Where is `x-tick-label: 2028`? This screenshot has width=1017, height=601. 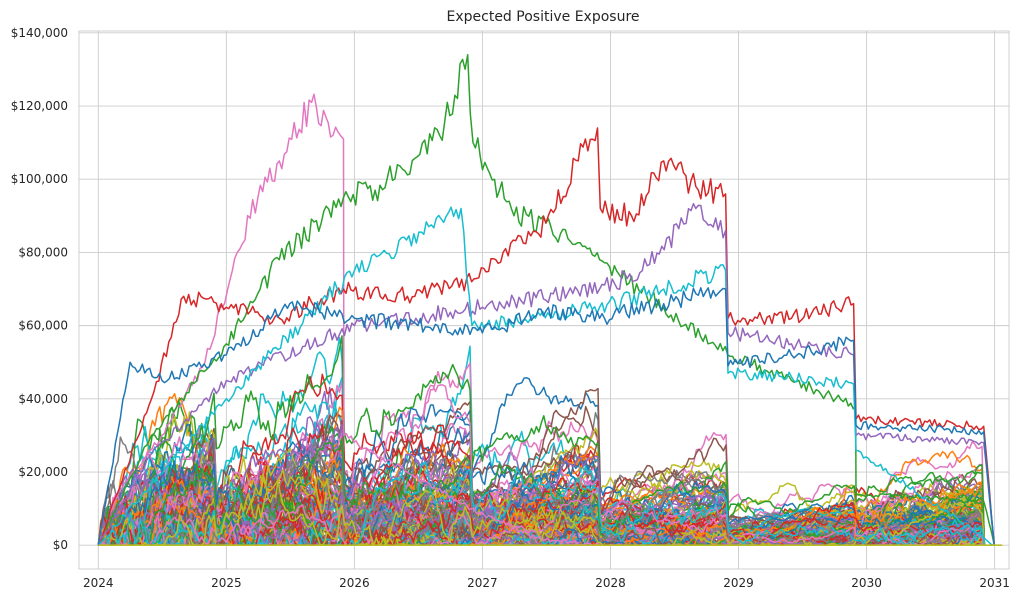
x-tick-label: 2028 is located at coordinates (610, 583).